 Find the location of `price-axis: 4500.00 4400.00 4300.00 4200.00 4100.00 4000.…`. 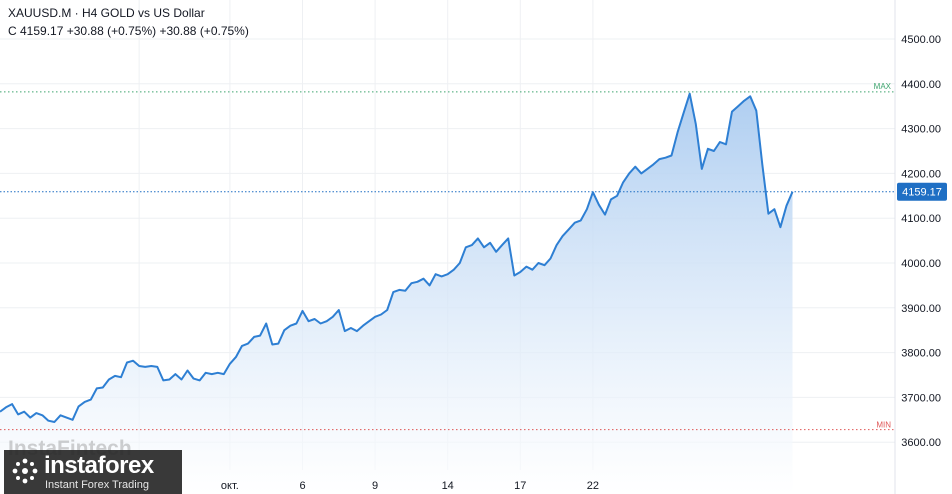

price-axis: 4500.00 4400.00 4300.00 4200.00 4100.00 4000.… is located at coordinates (922, 241).